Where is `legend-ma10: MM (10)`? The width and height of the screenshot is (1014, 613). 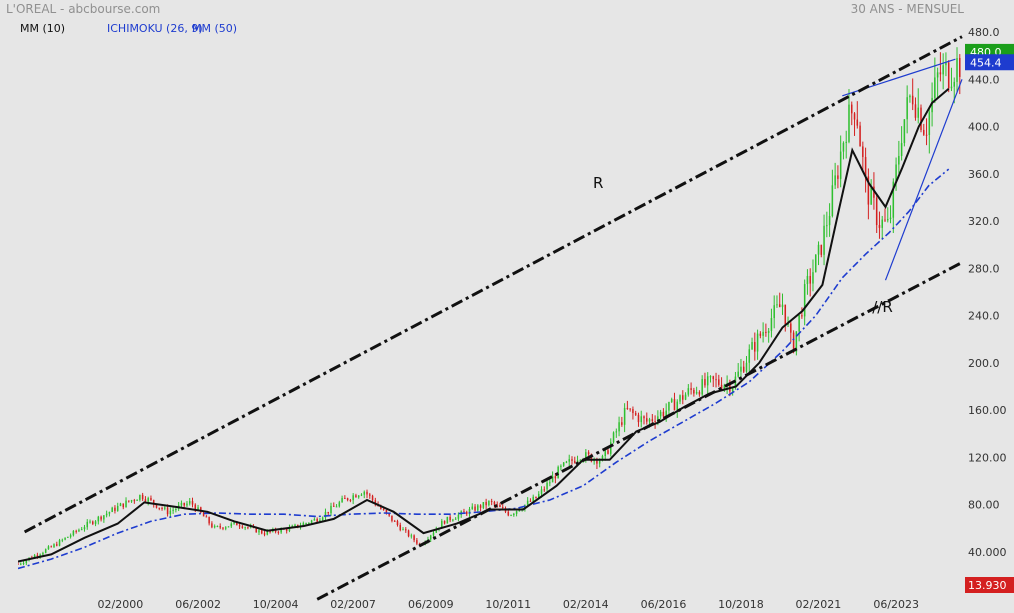 legend-ma10: MM (10) is located at coordinates (43, 28).